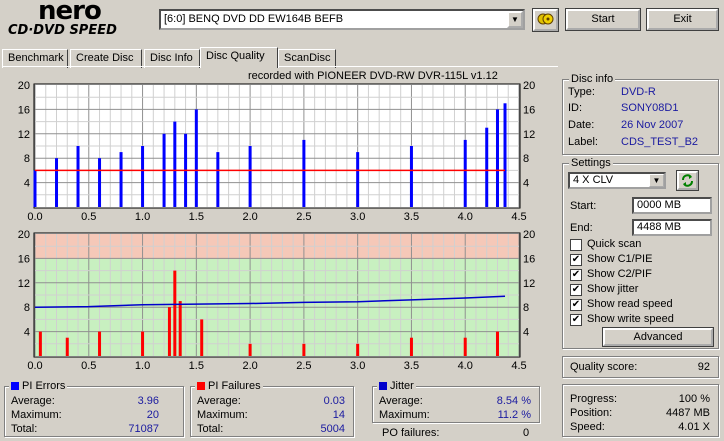 Image resolution: width=724 pixels, height=441 pixels. Describe the element at coordinates (645, 320) in the screenshot. I see `show-write-speed-checkbox: ✔ Show write speed` at that location.